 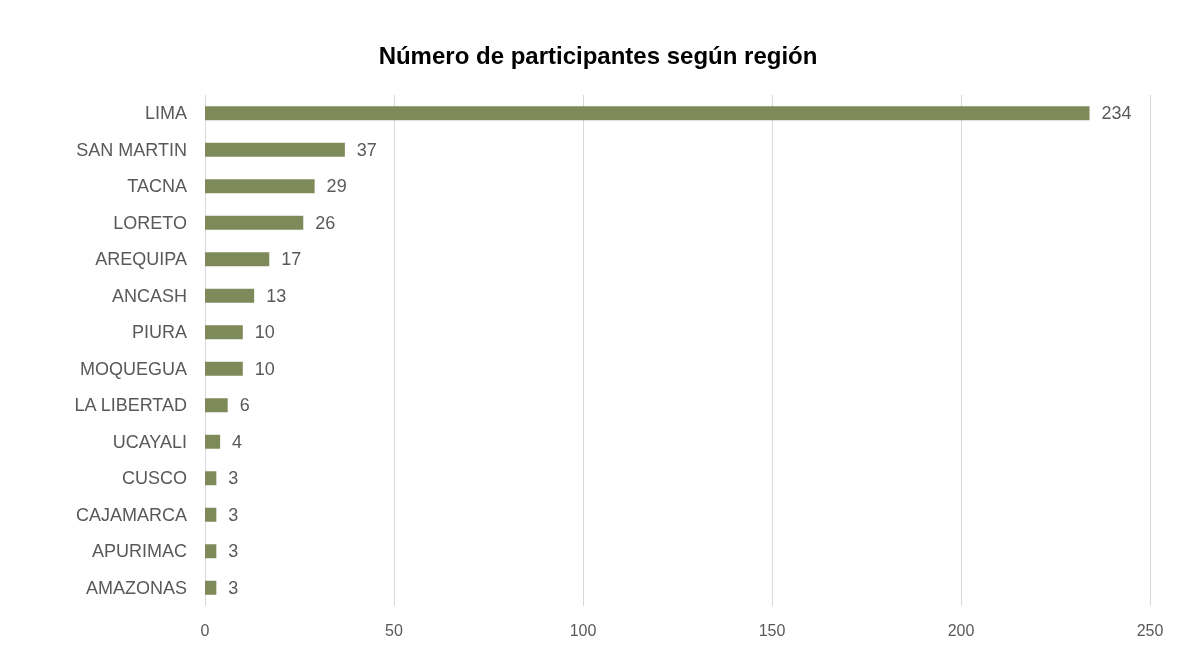 What do you see at coordinates (150, 222) in the screenshot?
I see `y-tick-label: LORETO` at bounding box center [150, 222].